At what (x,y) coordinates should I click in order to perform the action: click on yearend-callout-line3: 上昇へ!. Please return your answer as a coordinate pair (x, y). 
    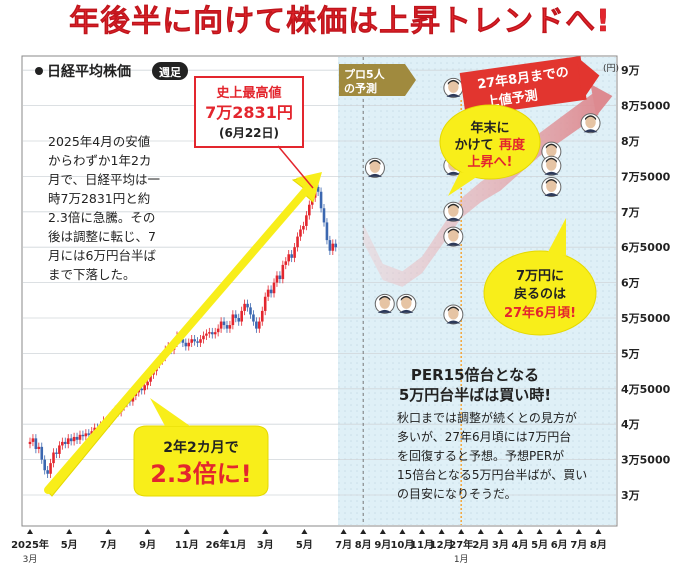
    Looking at the image, I should click on (490, 162).